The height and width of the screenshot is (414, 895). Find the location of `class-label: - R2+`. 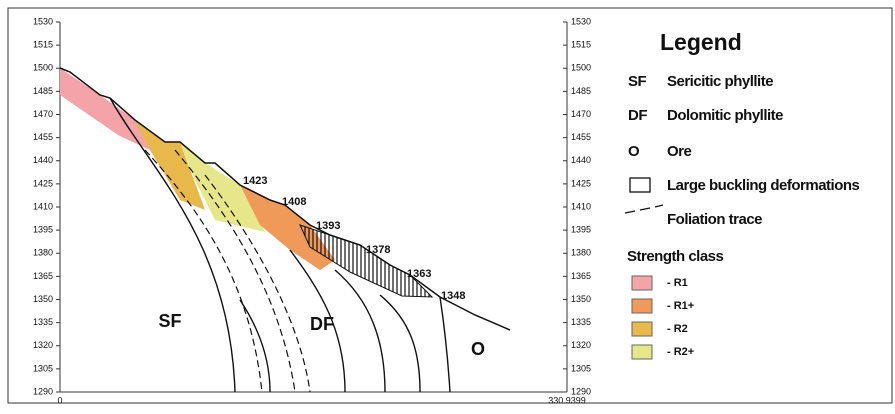

class-label: - R2+ is located at coordinates (680, 352).